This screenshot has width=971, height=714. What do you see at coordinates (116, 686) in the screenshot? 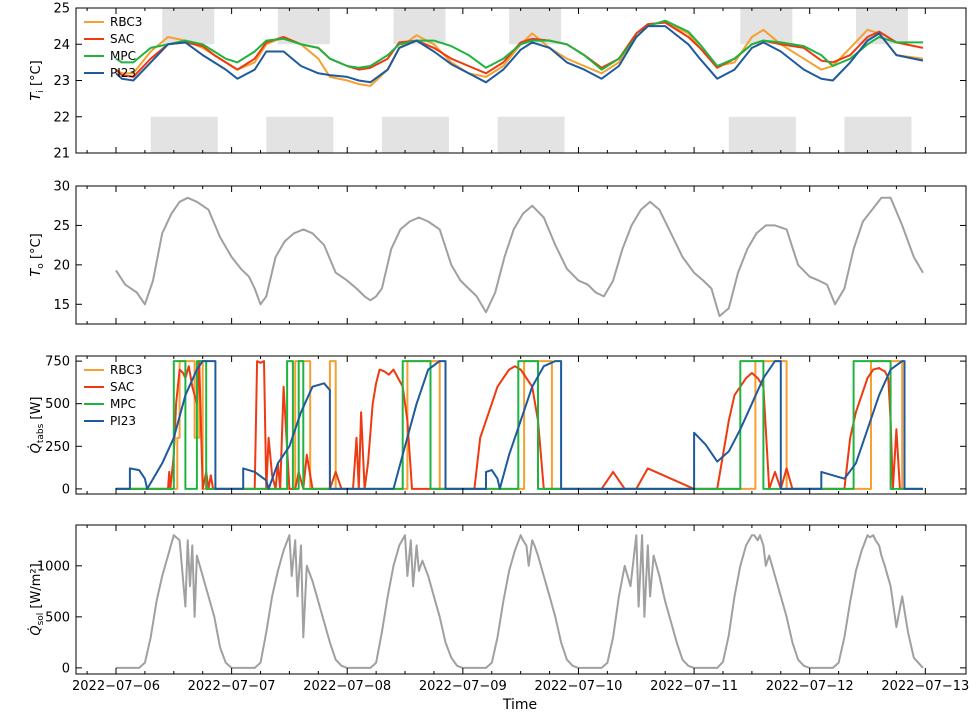
I see `x-tick-label: 2022−07−06` at bounding box center [116, 686].